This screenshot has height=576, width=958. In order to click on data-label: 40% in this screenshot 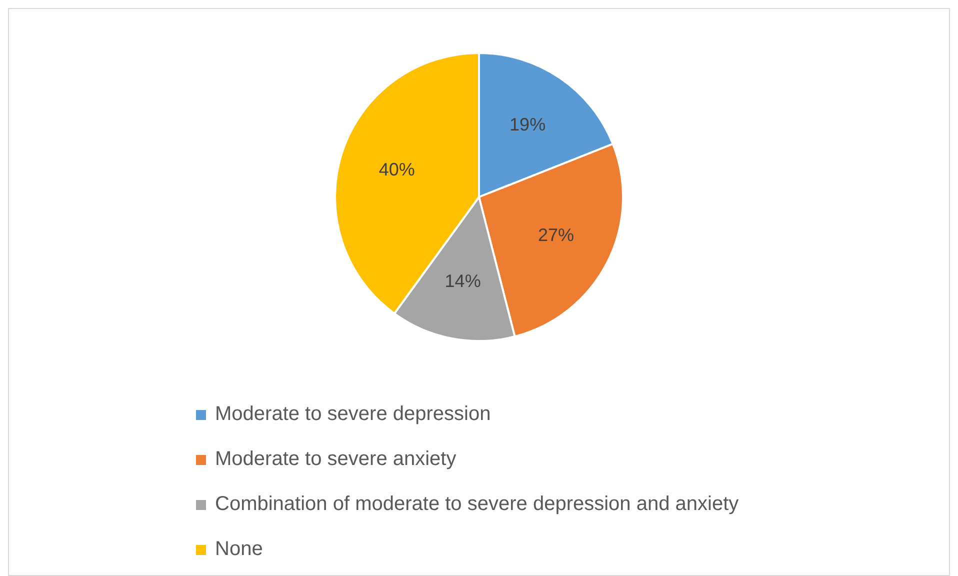, I will do `click(396, 169)`.